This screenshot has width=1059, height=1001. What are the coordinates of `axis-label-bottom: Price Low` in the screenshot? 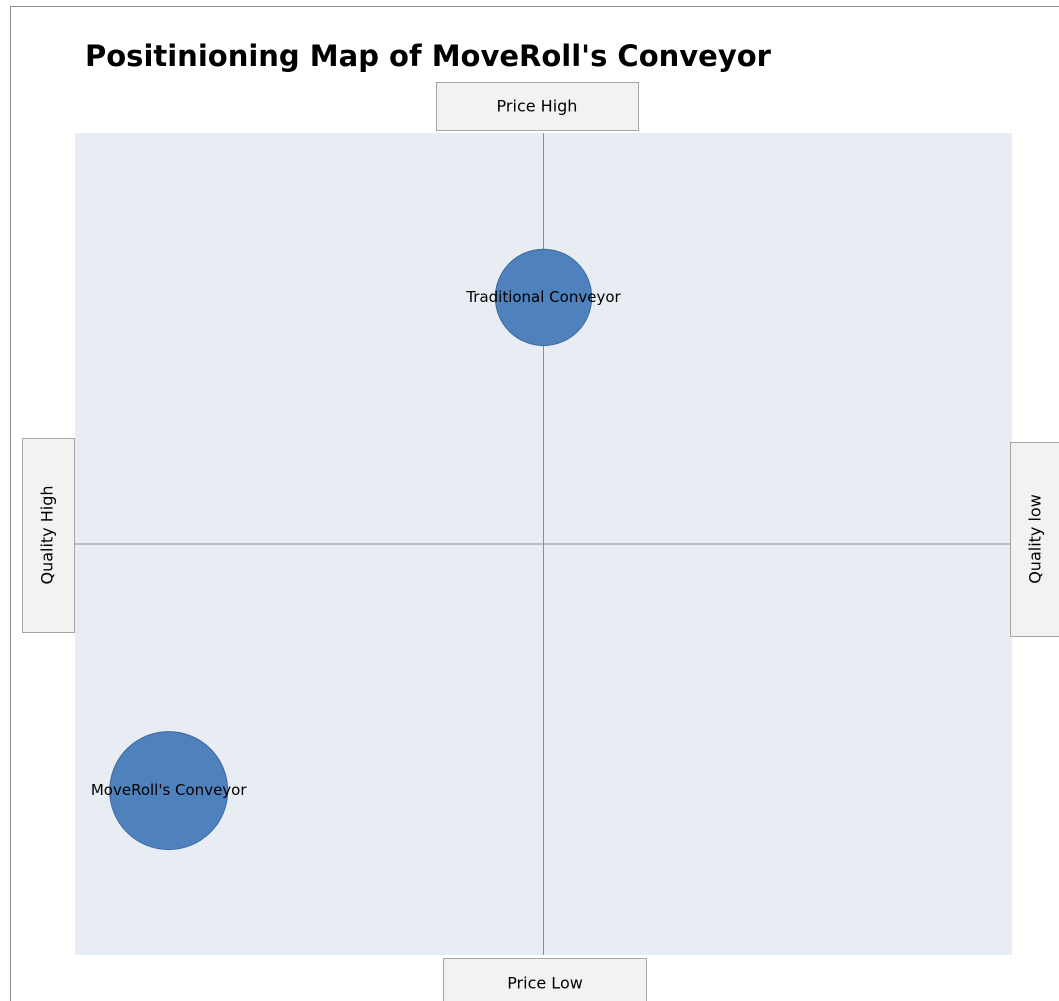 It's located at (545, 983).